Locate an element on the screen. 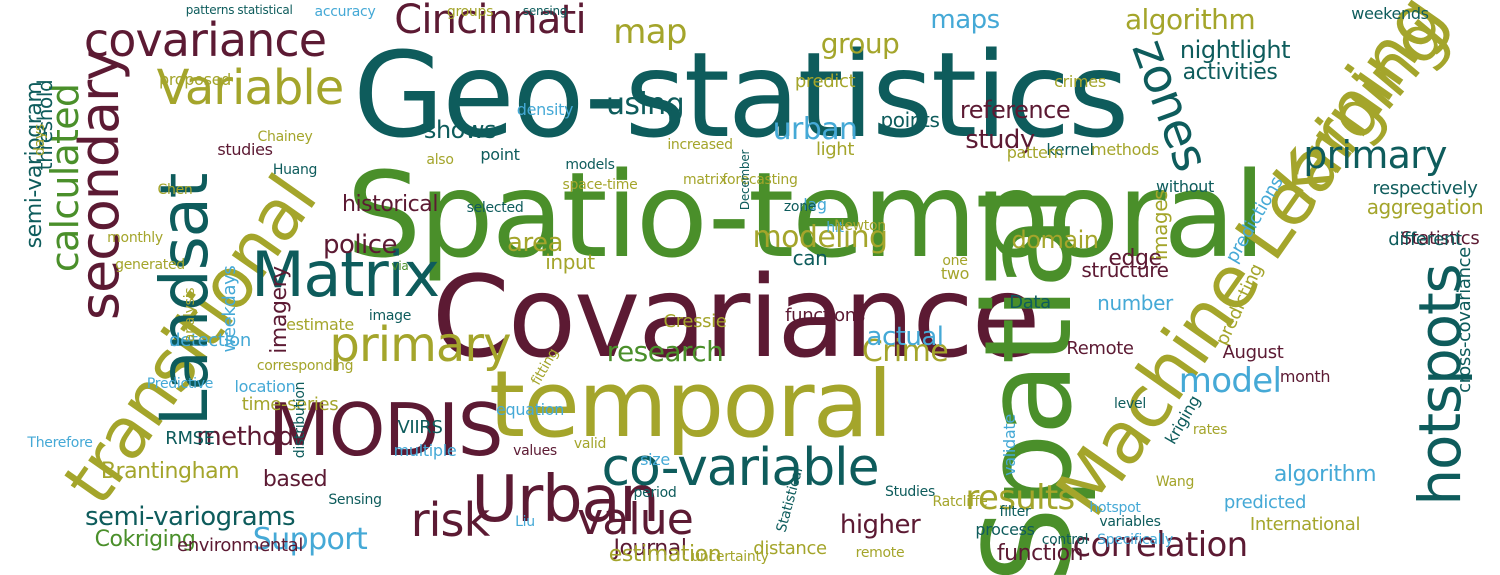 This screenshot has width=1500, height=575. cloud-word: higher is located at coordinates (880, 525).